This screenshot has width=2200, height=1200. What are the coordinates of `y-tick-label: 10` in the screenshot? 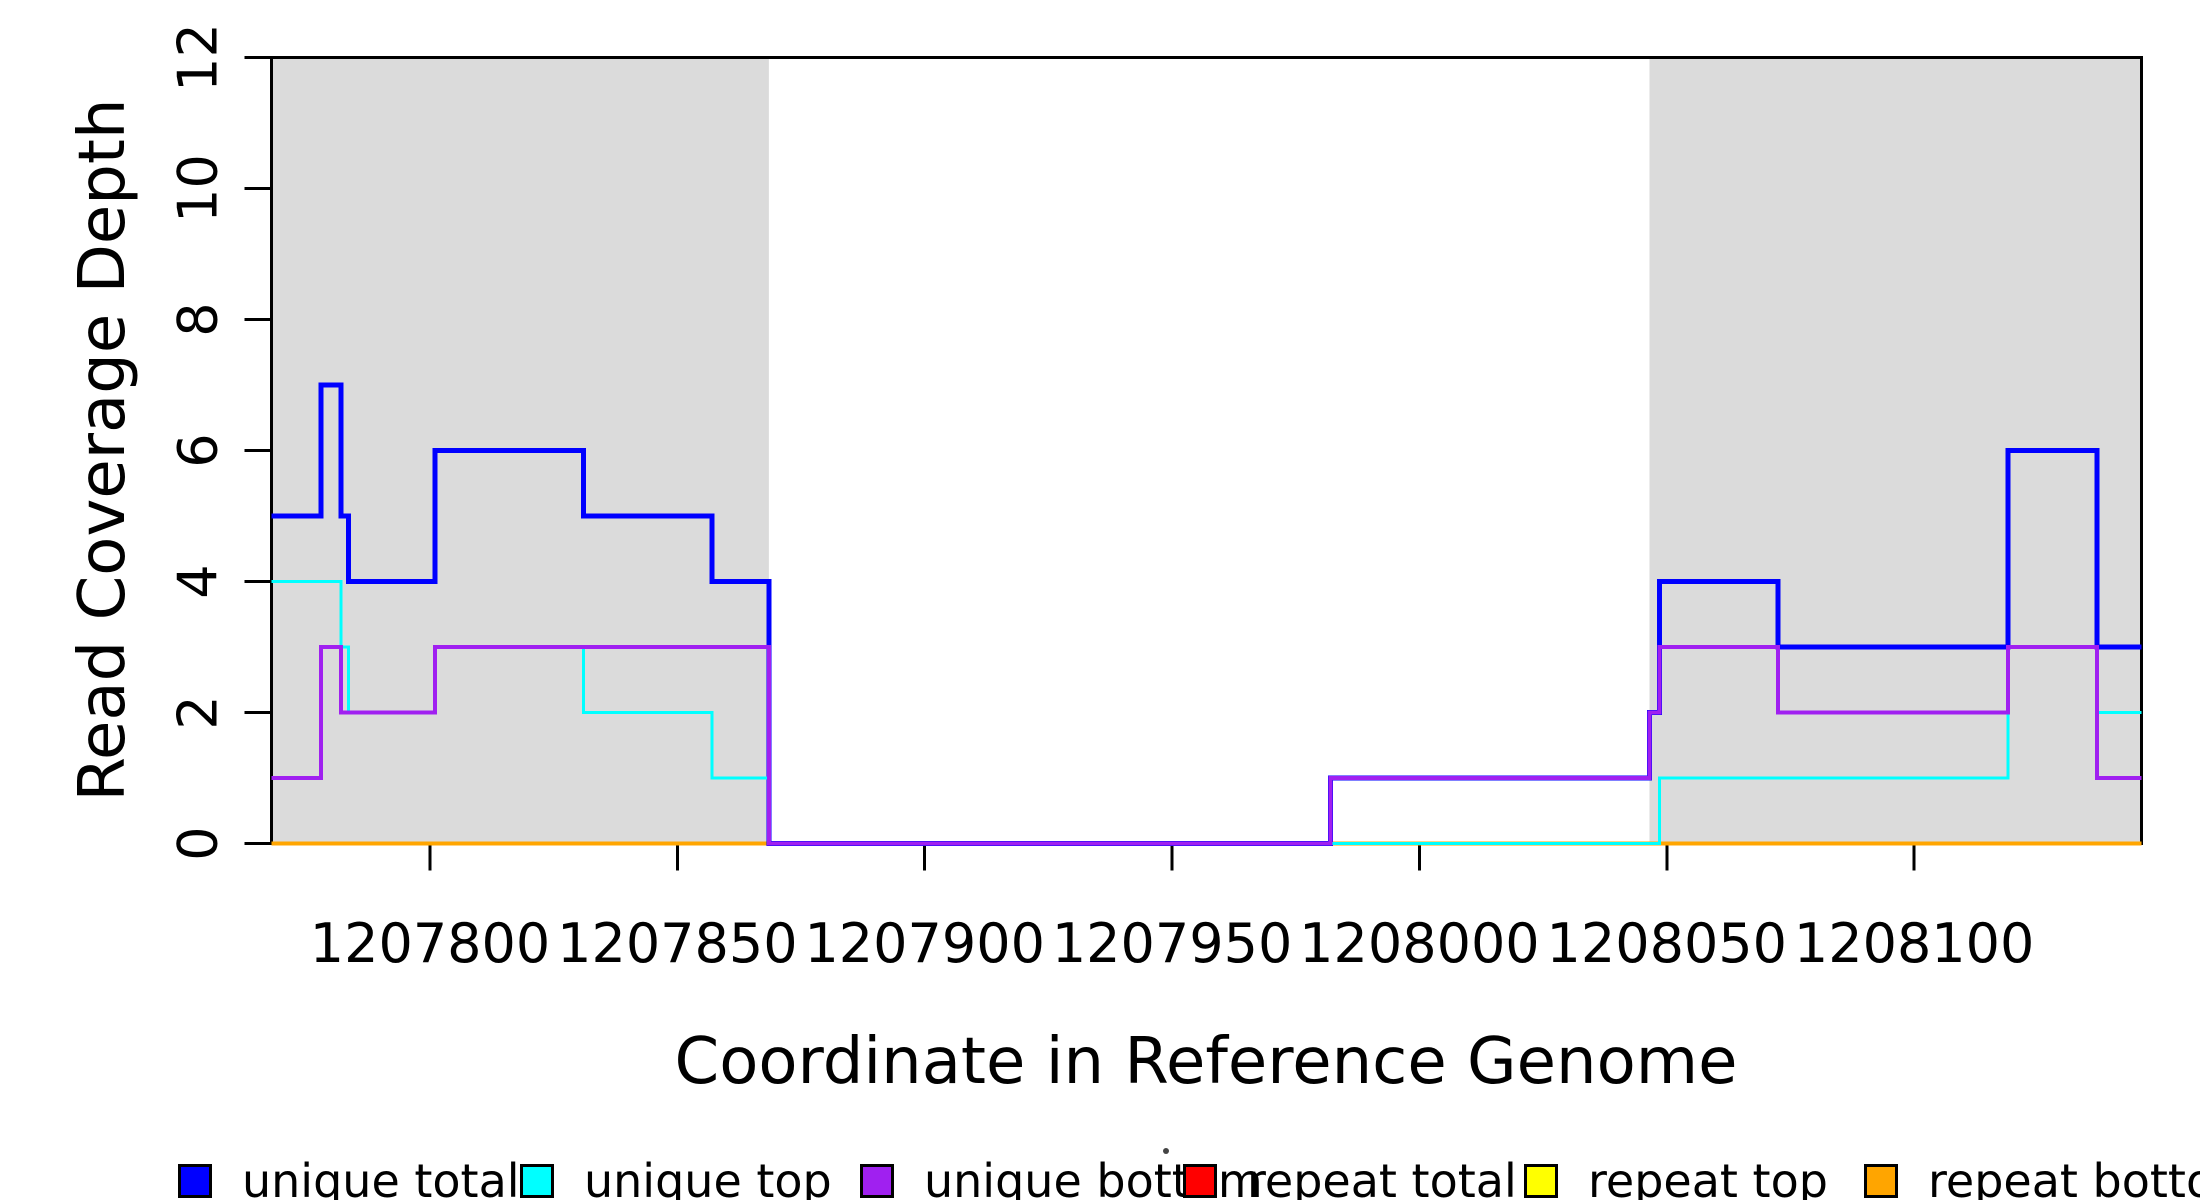 It's located at (198, 188).